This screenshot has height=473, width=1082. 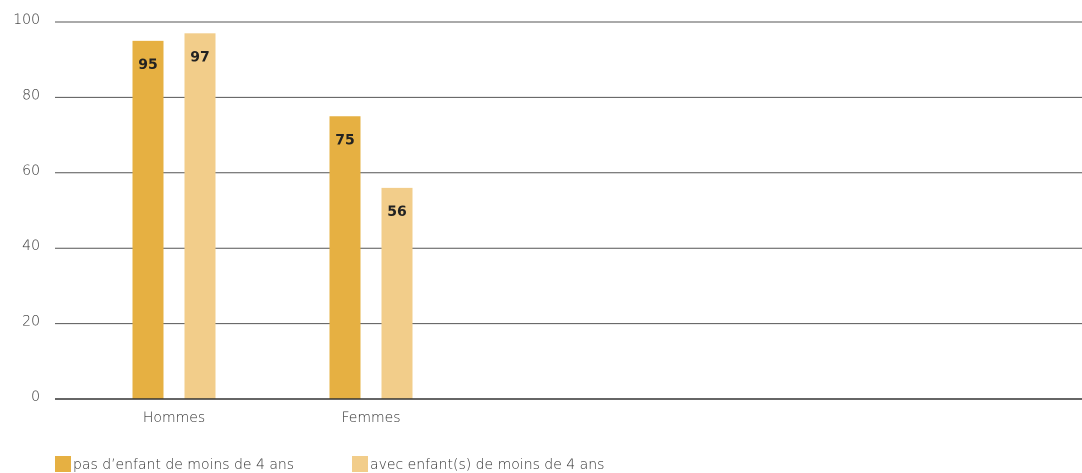 I want to click on y-tick-label: 40, so click(x=31, y=246).